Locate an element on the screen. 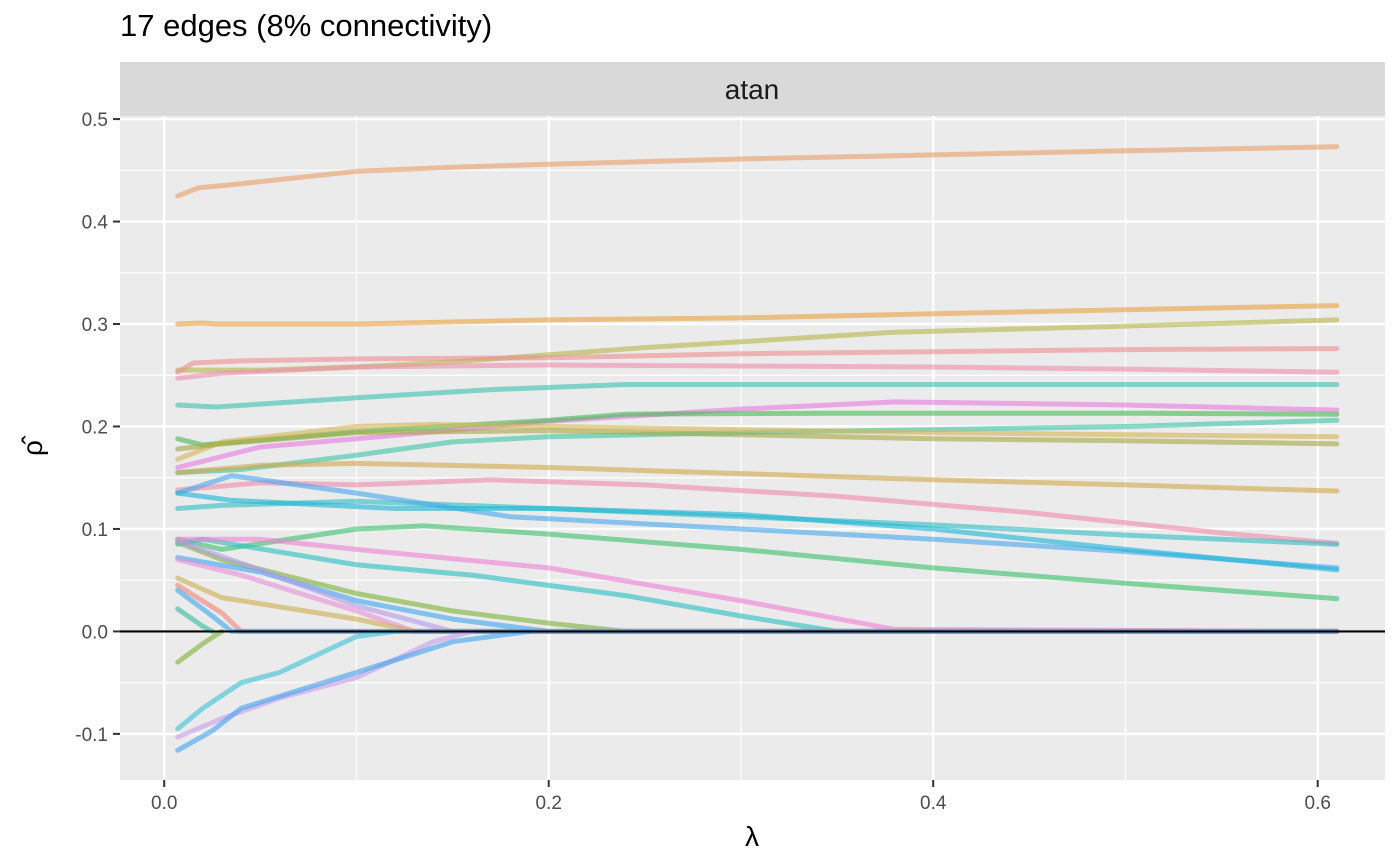  y-tick-label: 0.0 is located at coordinates (95, 632).